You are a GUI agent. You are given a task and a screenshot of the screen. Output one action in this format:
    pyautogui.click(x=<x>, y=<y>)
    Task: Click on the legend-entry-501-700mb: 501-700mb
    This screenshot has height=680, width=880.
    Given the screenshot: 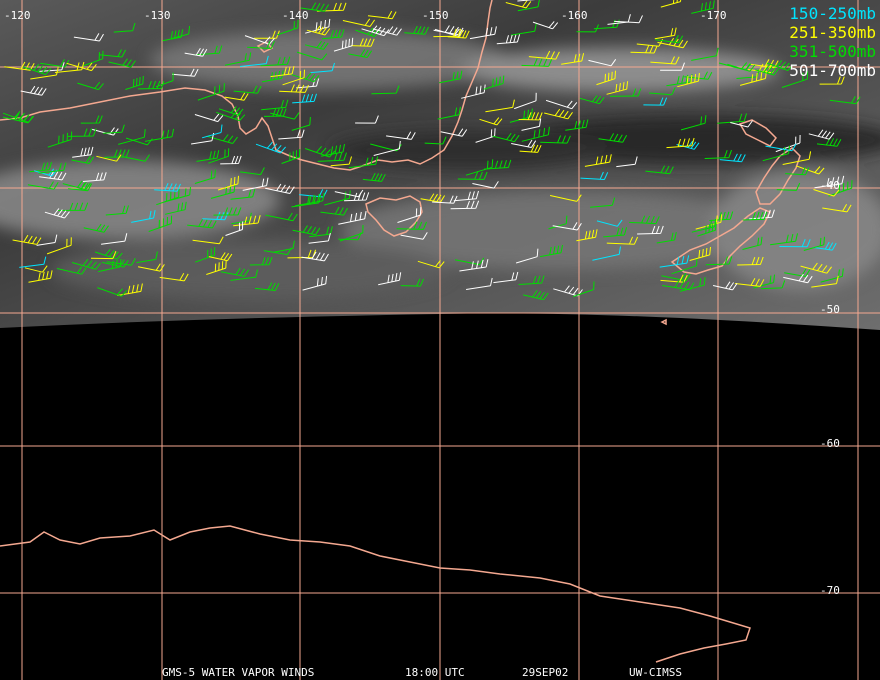 What is the action you would take?
    pyautogui.click(x=832, y=70)
    